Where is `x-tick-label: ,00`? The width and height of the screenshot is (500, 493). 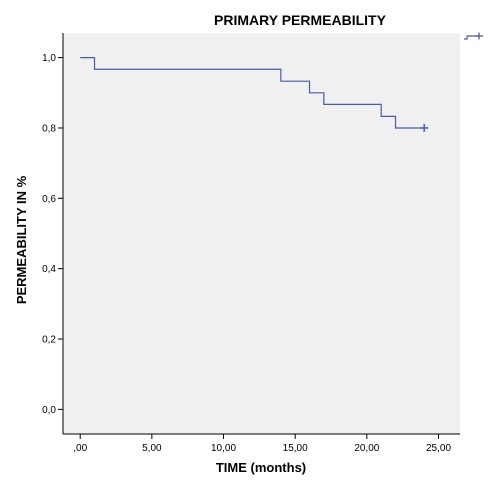 x-tick-label: ,00 is located at coordinates (80, 448).